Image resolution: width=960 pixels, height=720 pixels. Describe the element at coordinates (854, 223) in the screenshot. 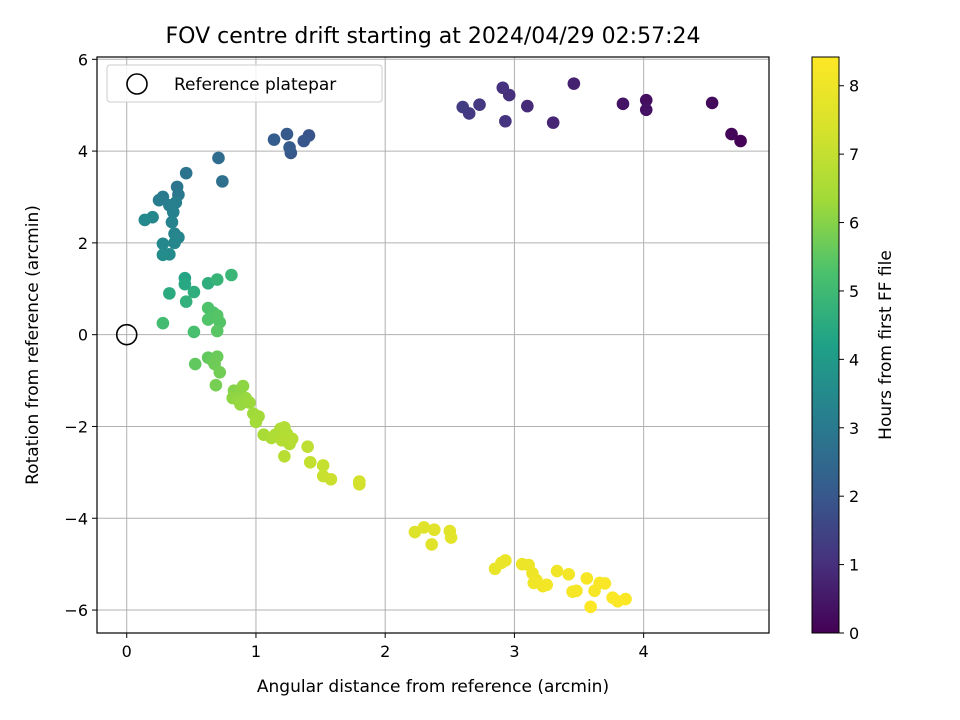

I see `colorbar-tick-label: 6` at that location.